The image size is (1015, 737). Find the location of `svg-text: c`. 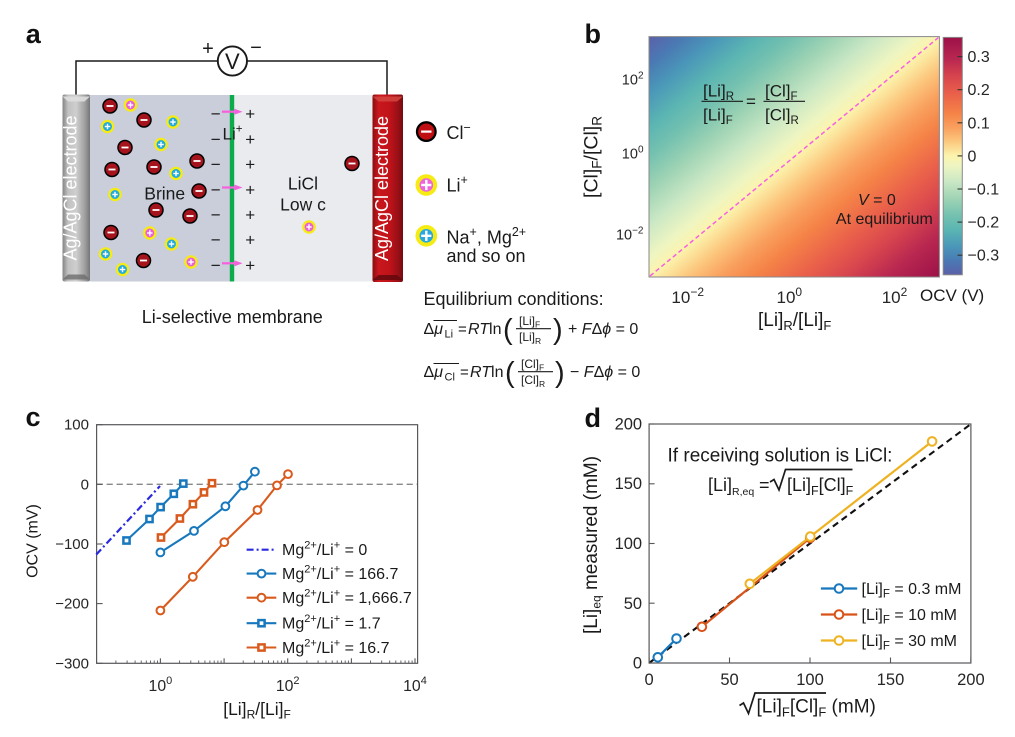

svg-text: c is located at coordinates (33, 417).